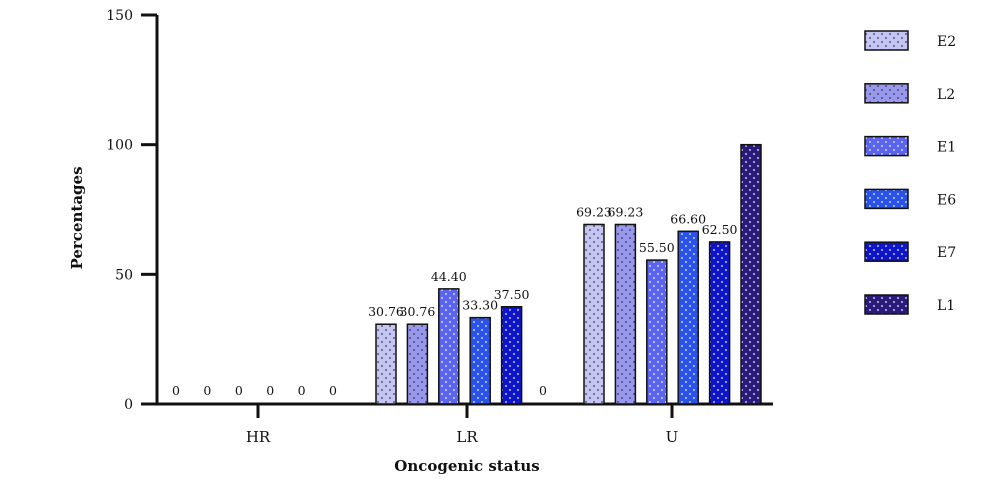 The height and width of the screenshot is (479, 1000). I want to click on data-label: 66.60, so click(688, 218).